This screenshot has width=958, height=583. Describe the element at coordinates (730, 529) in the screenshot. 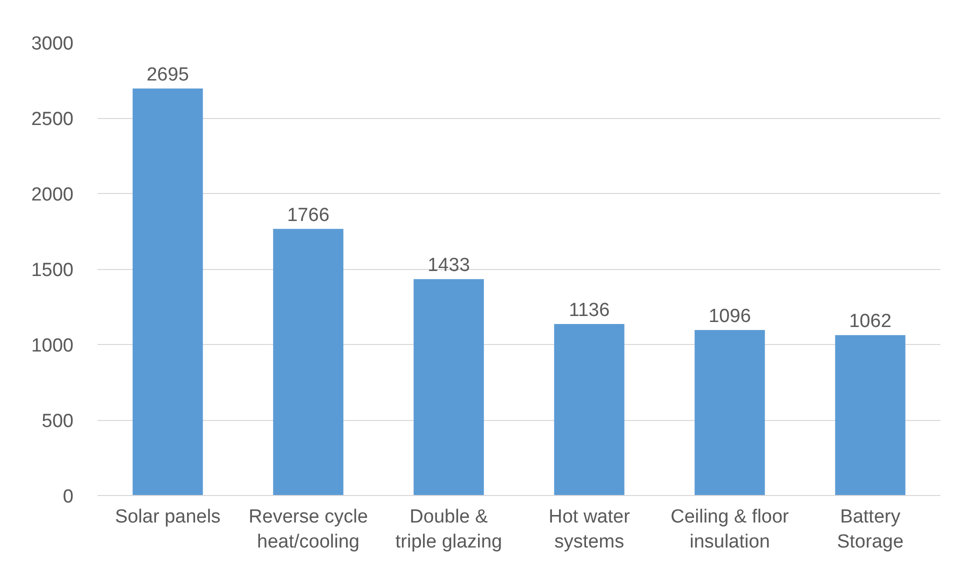

I see `x-tick-label: Ceiling & floor insulation` at that location.